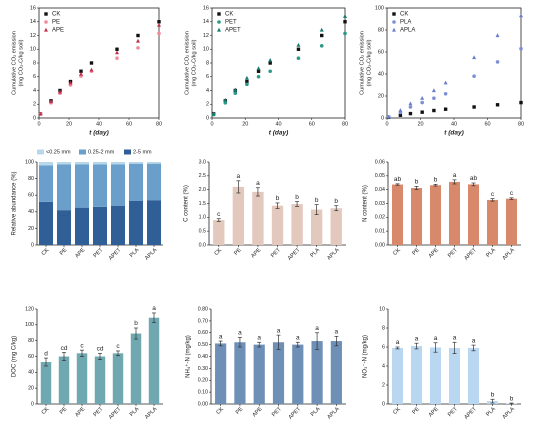 This screenshot has height=444, width=533. Describe the element at coordinates (58, 31) in the screenshot. I see `legend-label: APE` at that location.